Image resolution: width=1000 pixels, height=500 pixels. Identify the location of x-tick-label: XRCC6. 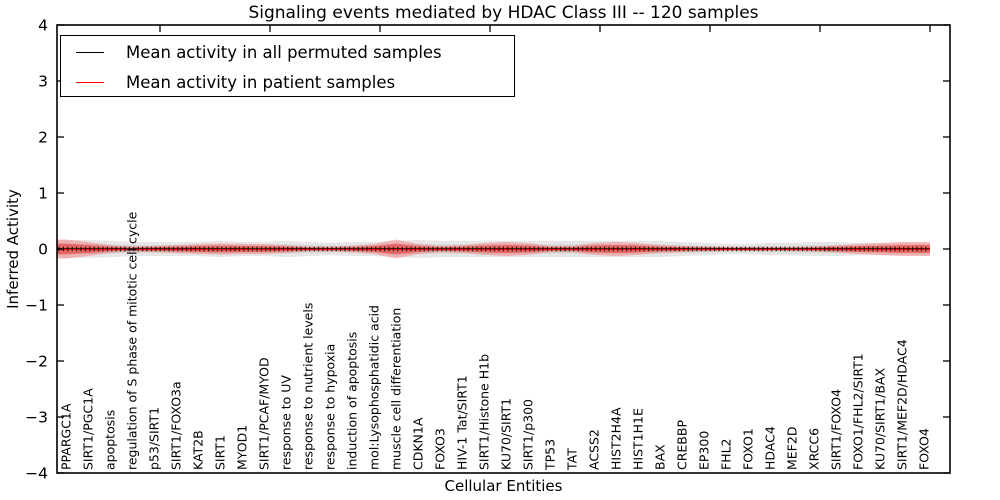
(814, 449).